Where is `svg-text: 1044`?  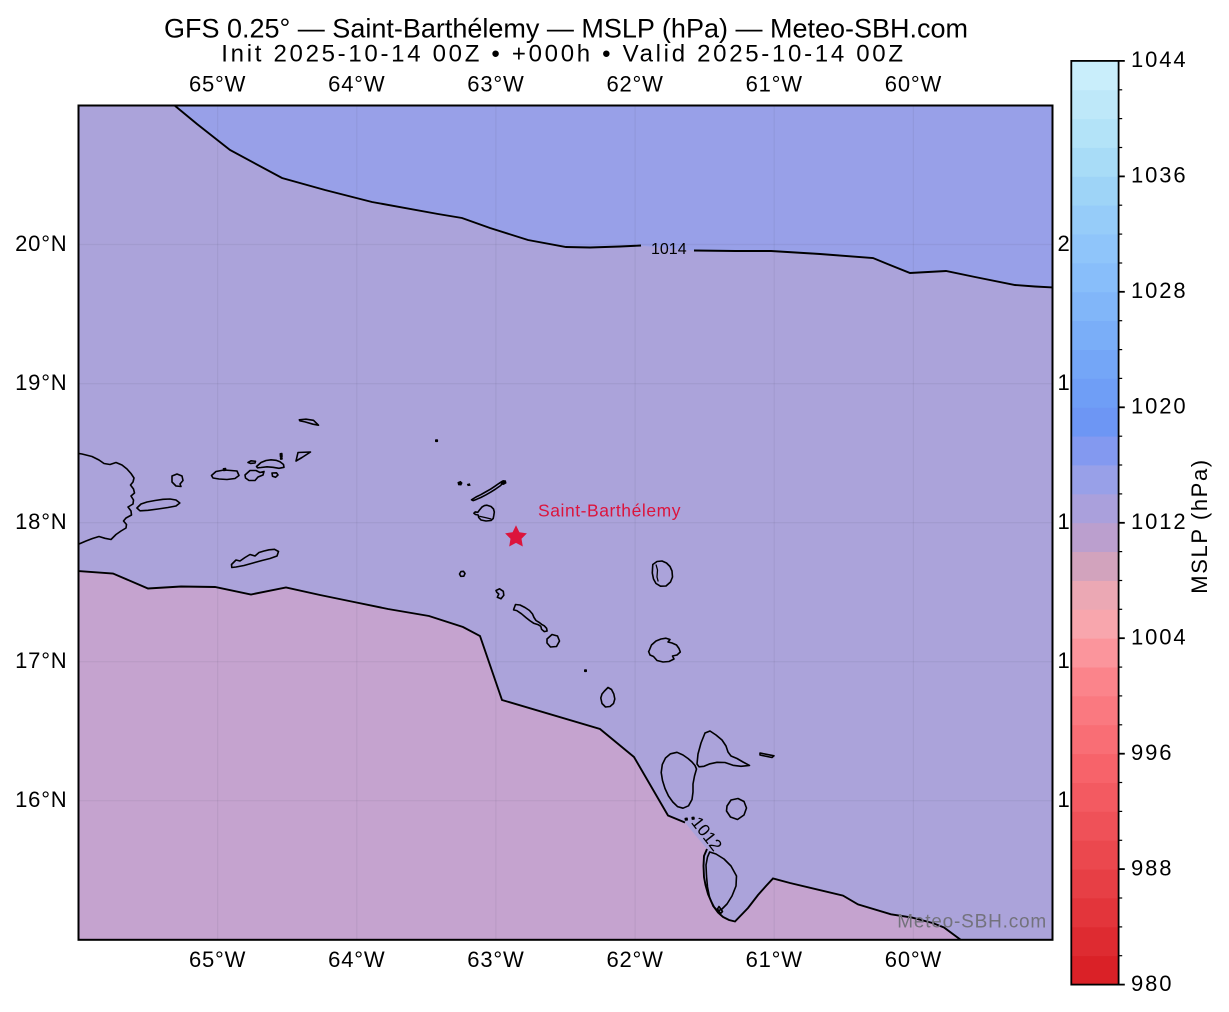
svg-text: 1044 is located at coordinates (1159, 59).